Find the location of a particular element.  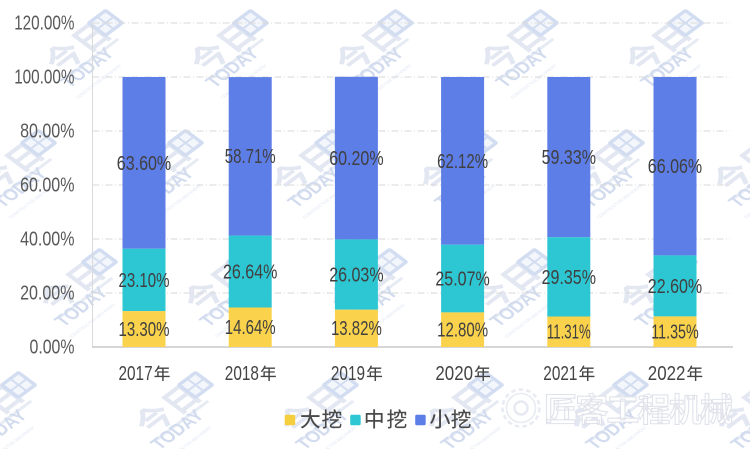

svg-text: 25.07% is located at coordinates (462, 279).